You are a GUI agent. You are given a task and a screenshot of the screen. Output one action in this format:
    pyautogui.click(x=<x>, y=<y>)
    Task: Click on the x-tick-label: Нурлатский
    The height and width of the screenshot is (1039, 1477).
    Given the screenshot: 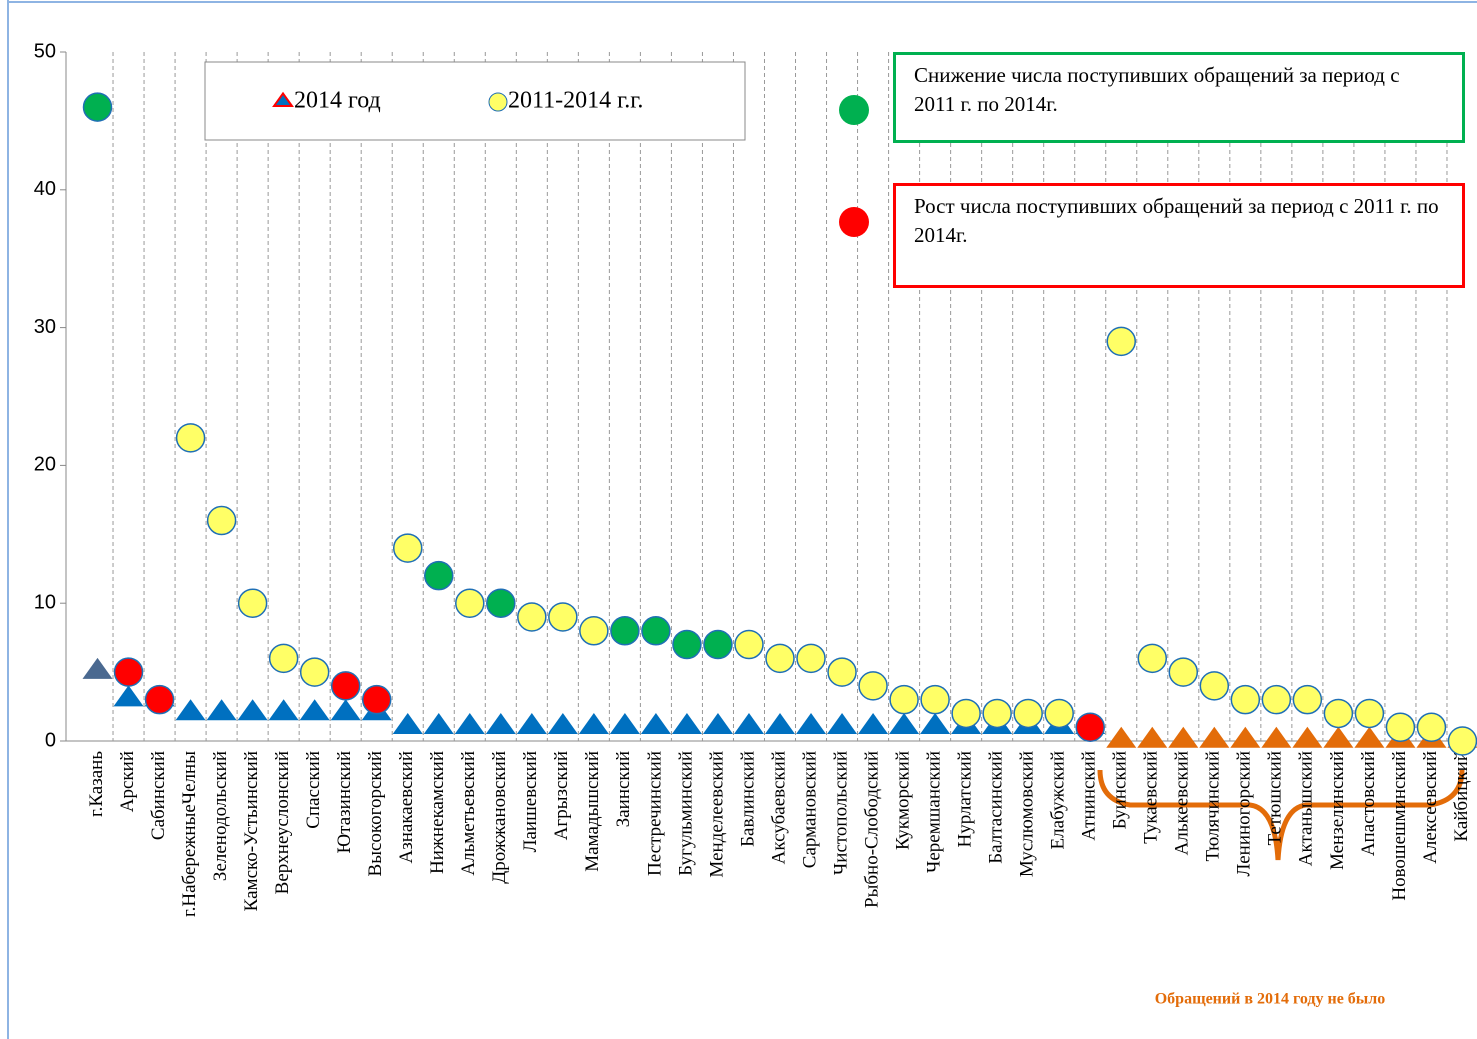 What is the action you would take?
    pyautogui.click(x=964, y=799)
    